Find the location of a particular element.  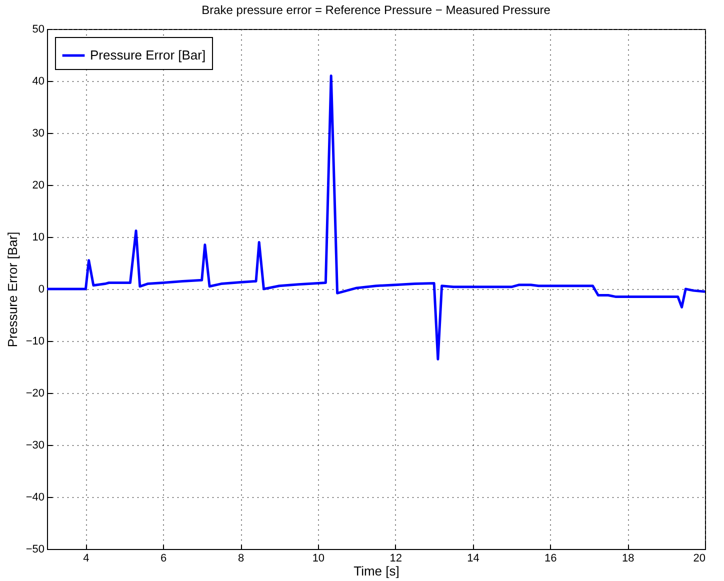

x-tick-label: 6 is located at coordinates (163, 558).